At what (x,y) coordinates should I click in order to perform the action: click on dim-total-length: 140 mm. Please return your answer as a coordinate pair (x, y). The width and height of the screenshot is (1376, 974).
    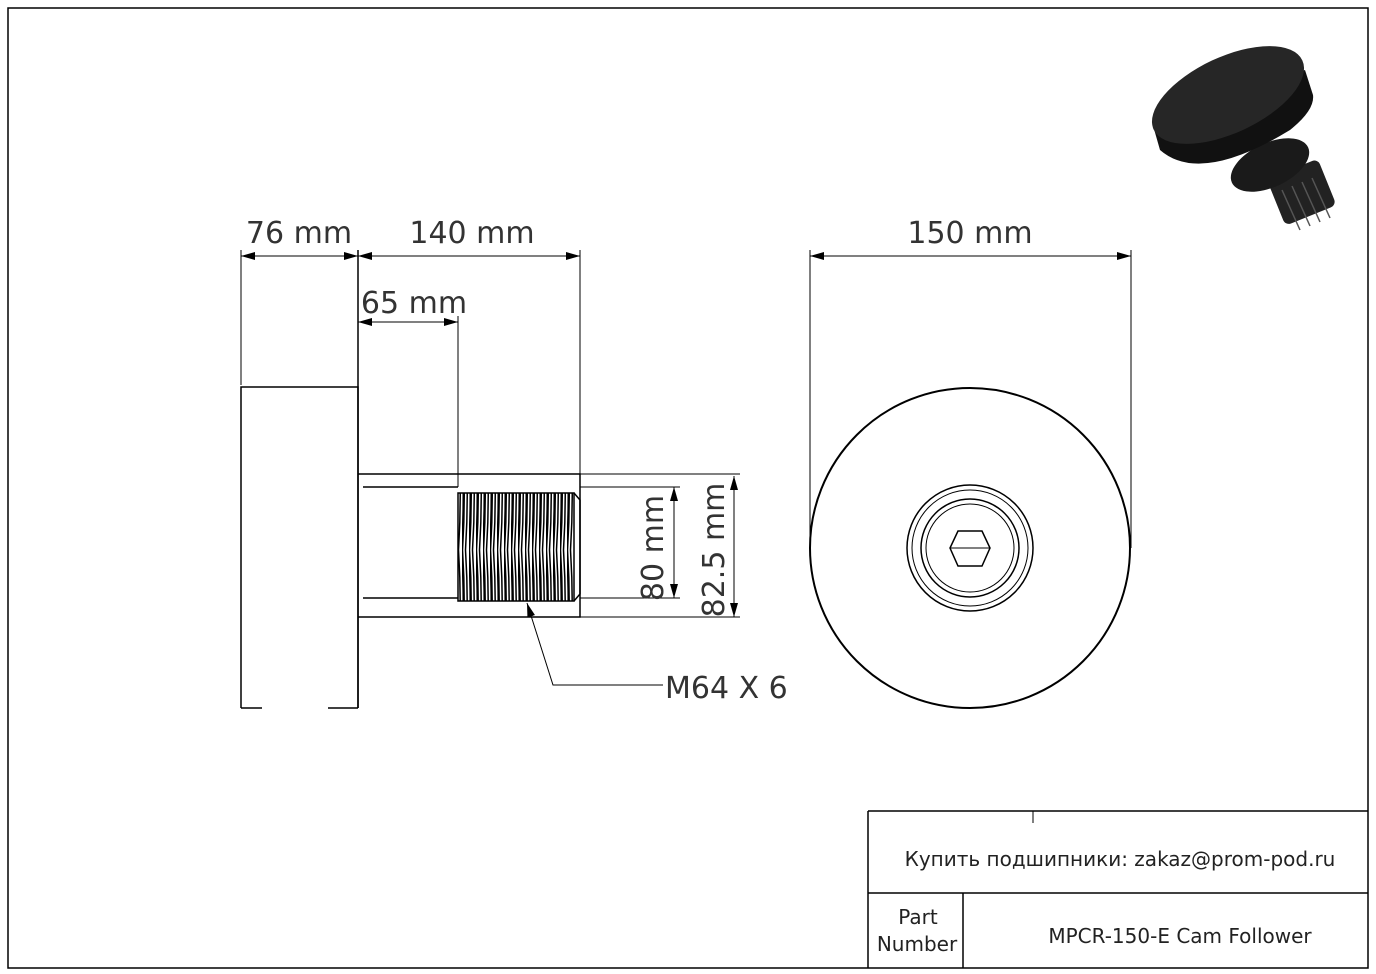
    Looking at the image, I should click on (471, 233).